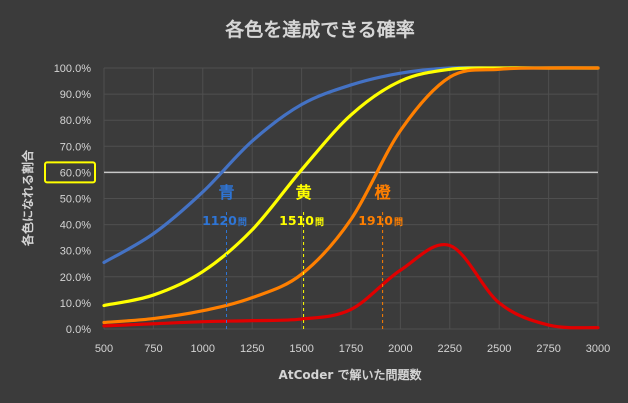  I want to click on x-tick-label: 2000, so click(400, 349).